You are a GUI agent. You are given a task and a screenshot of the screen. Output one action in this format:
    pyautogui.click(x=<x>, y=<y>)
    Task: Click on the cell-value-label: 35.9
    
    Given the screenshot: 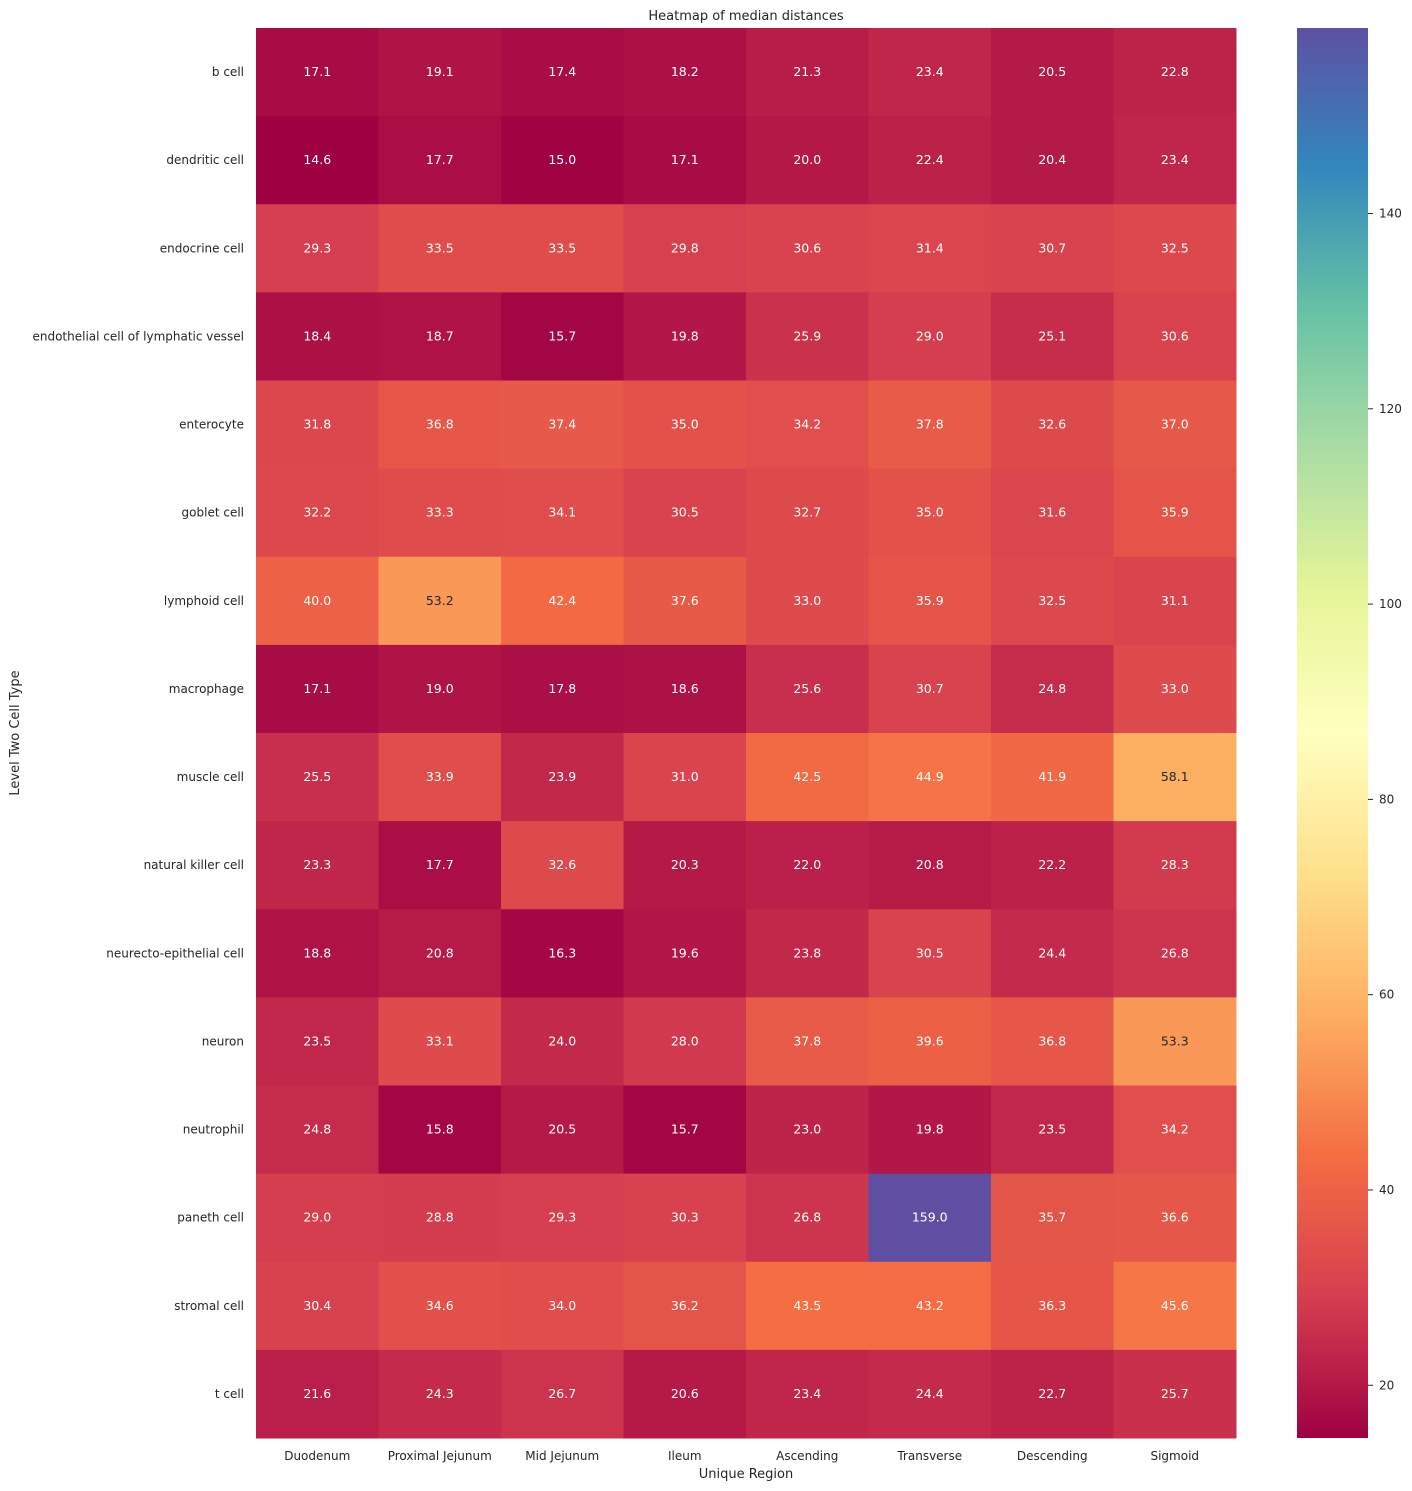 What is the action you would take?
    pyautogui.click(x=1175, y=512)
    